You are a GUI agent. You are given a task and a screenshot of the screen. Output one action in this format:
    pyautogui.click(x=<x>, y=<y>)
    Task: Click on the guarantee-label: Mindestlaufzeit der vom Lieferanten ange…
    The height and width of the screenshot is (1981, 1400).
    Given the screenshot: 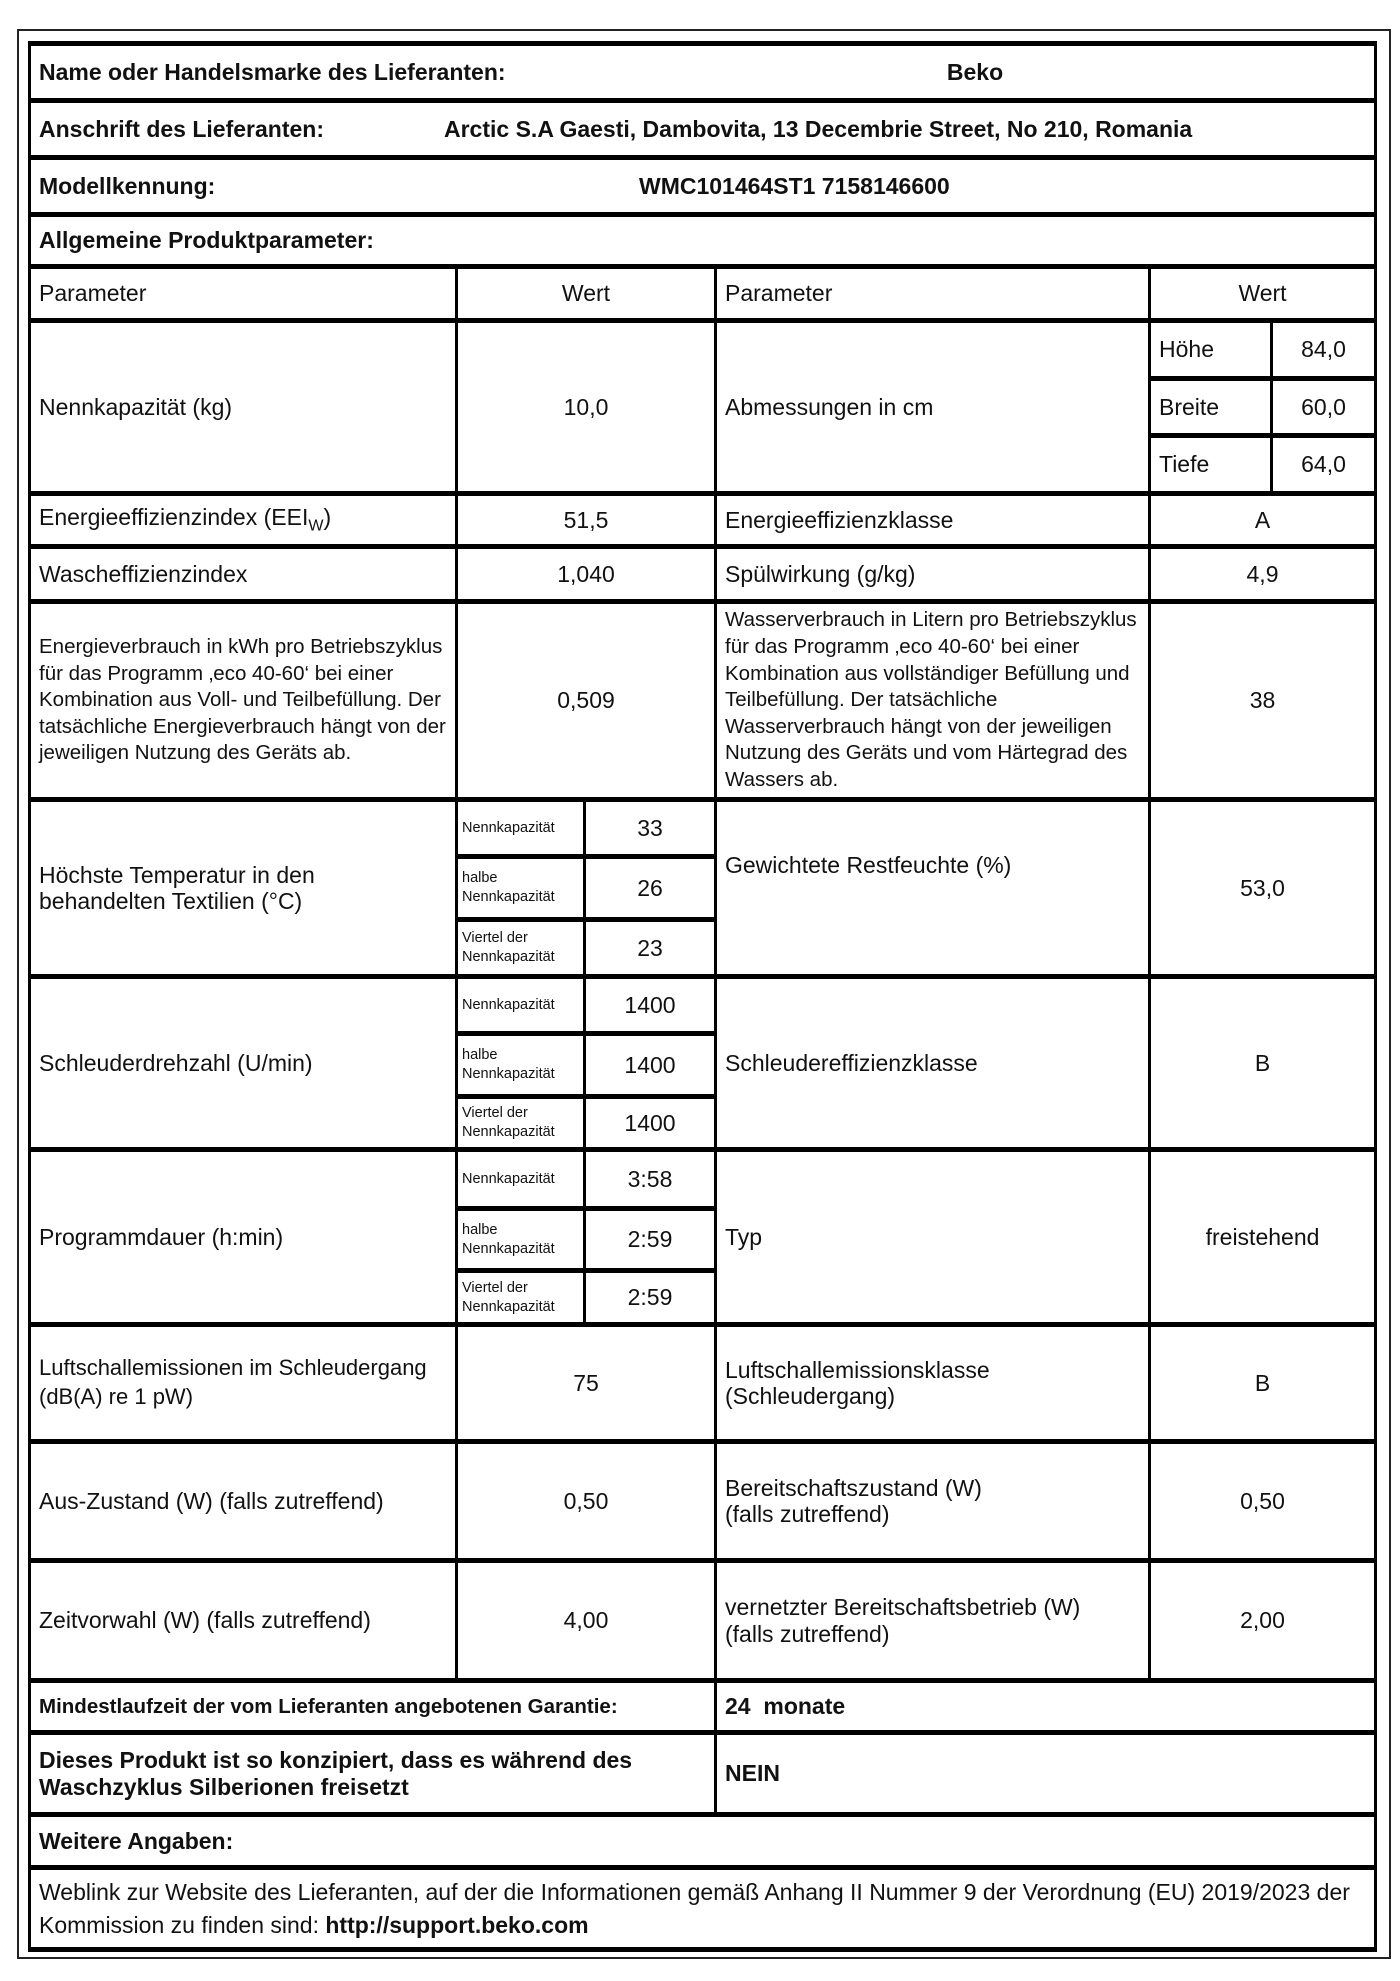 What is the action you would take?
    pyautogui.click(x=372, y=1706)
    